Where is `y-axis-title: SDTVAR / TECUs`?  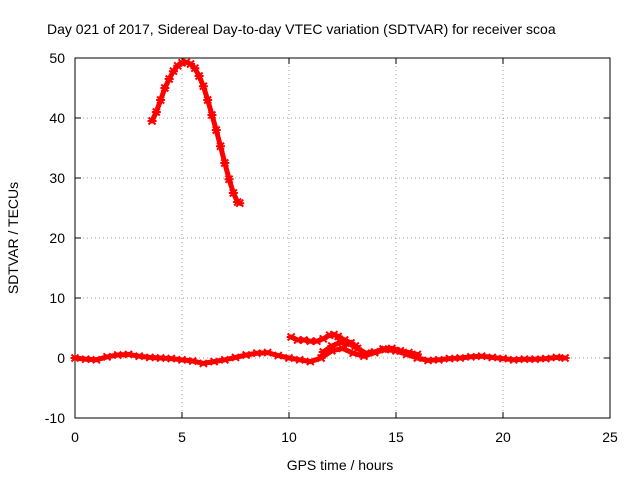 y-axis-title: SDTVAR / TECUs is located at coordinates (13, 238).